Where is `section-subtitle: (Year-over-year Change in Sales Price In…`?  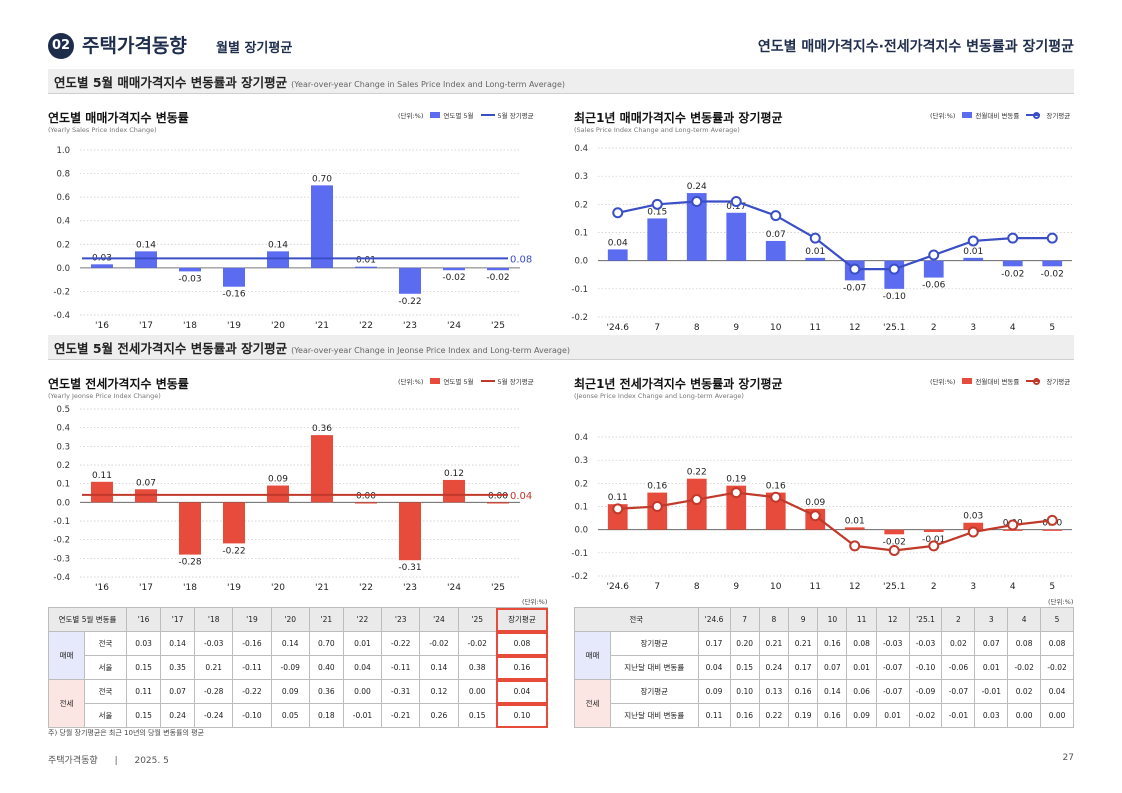
section-subtitle: (Year-over-year Change in Sales Price In… is located at coordinates (428, 84).